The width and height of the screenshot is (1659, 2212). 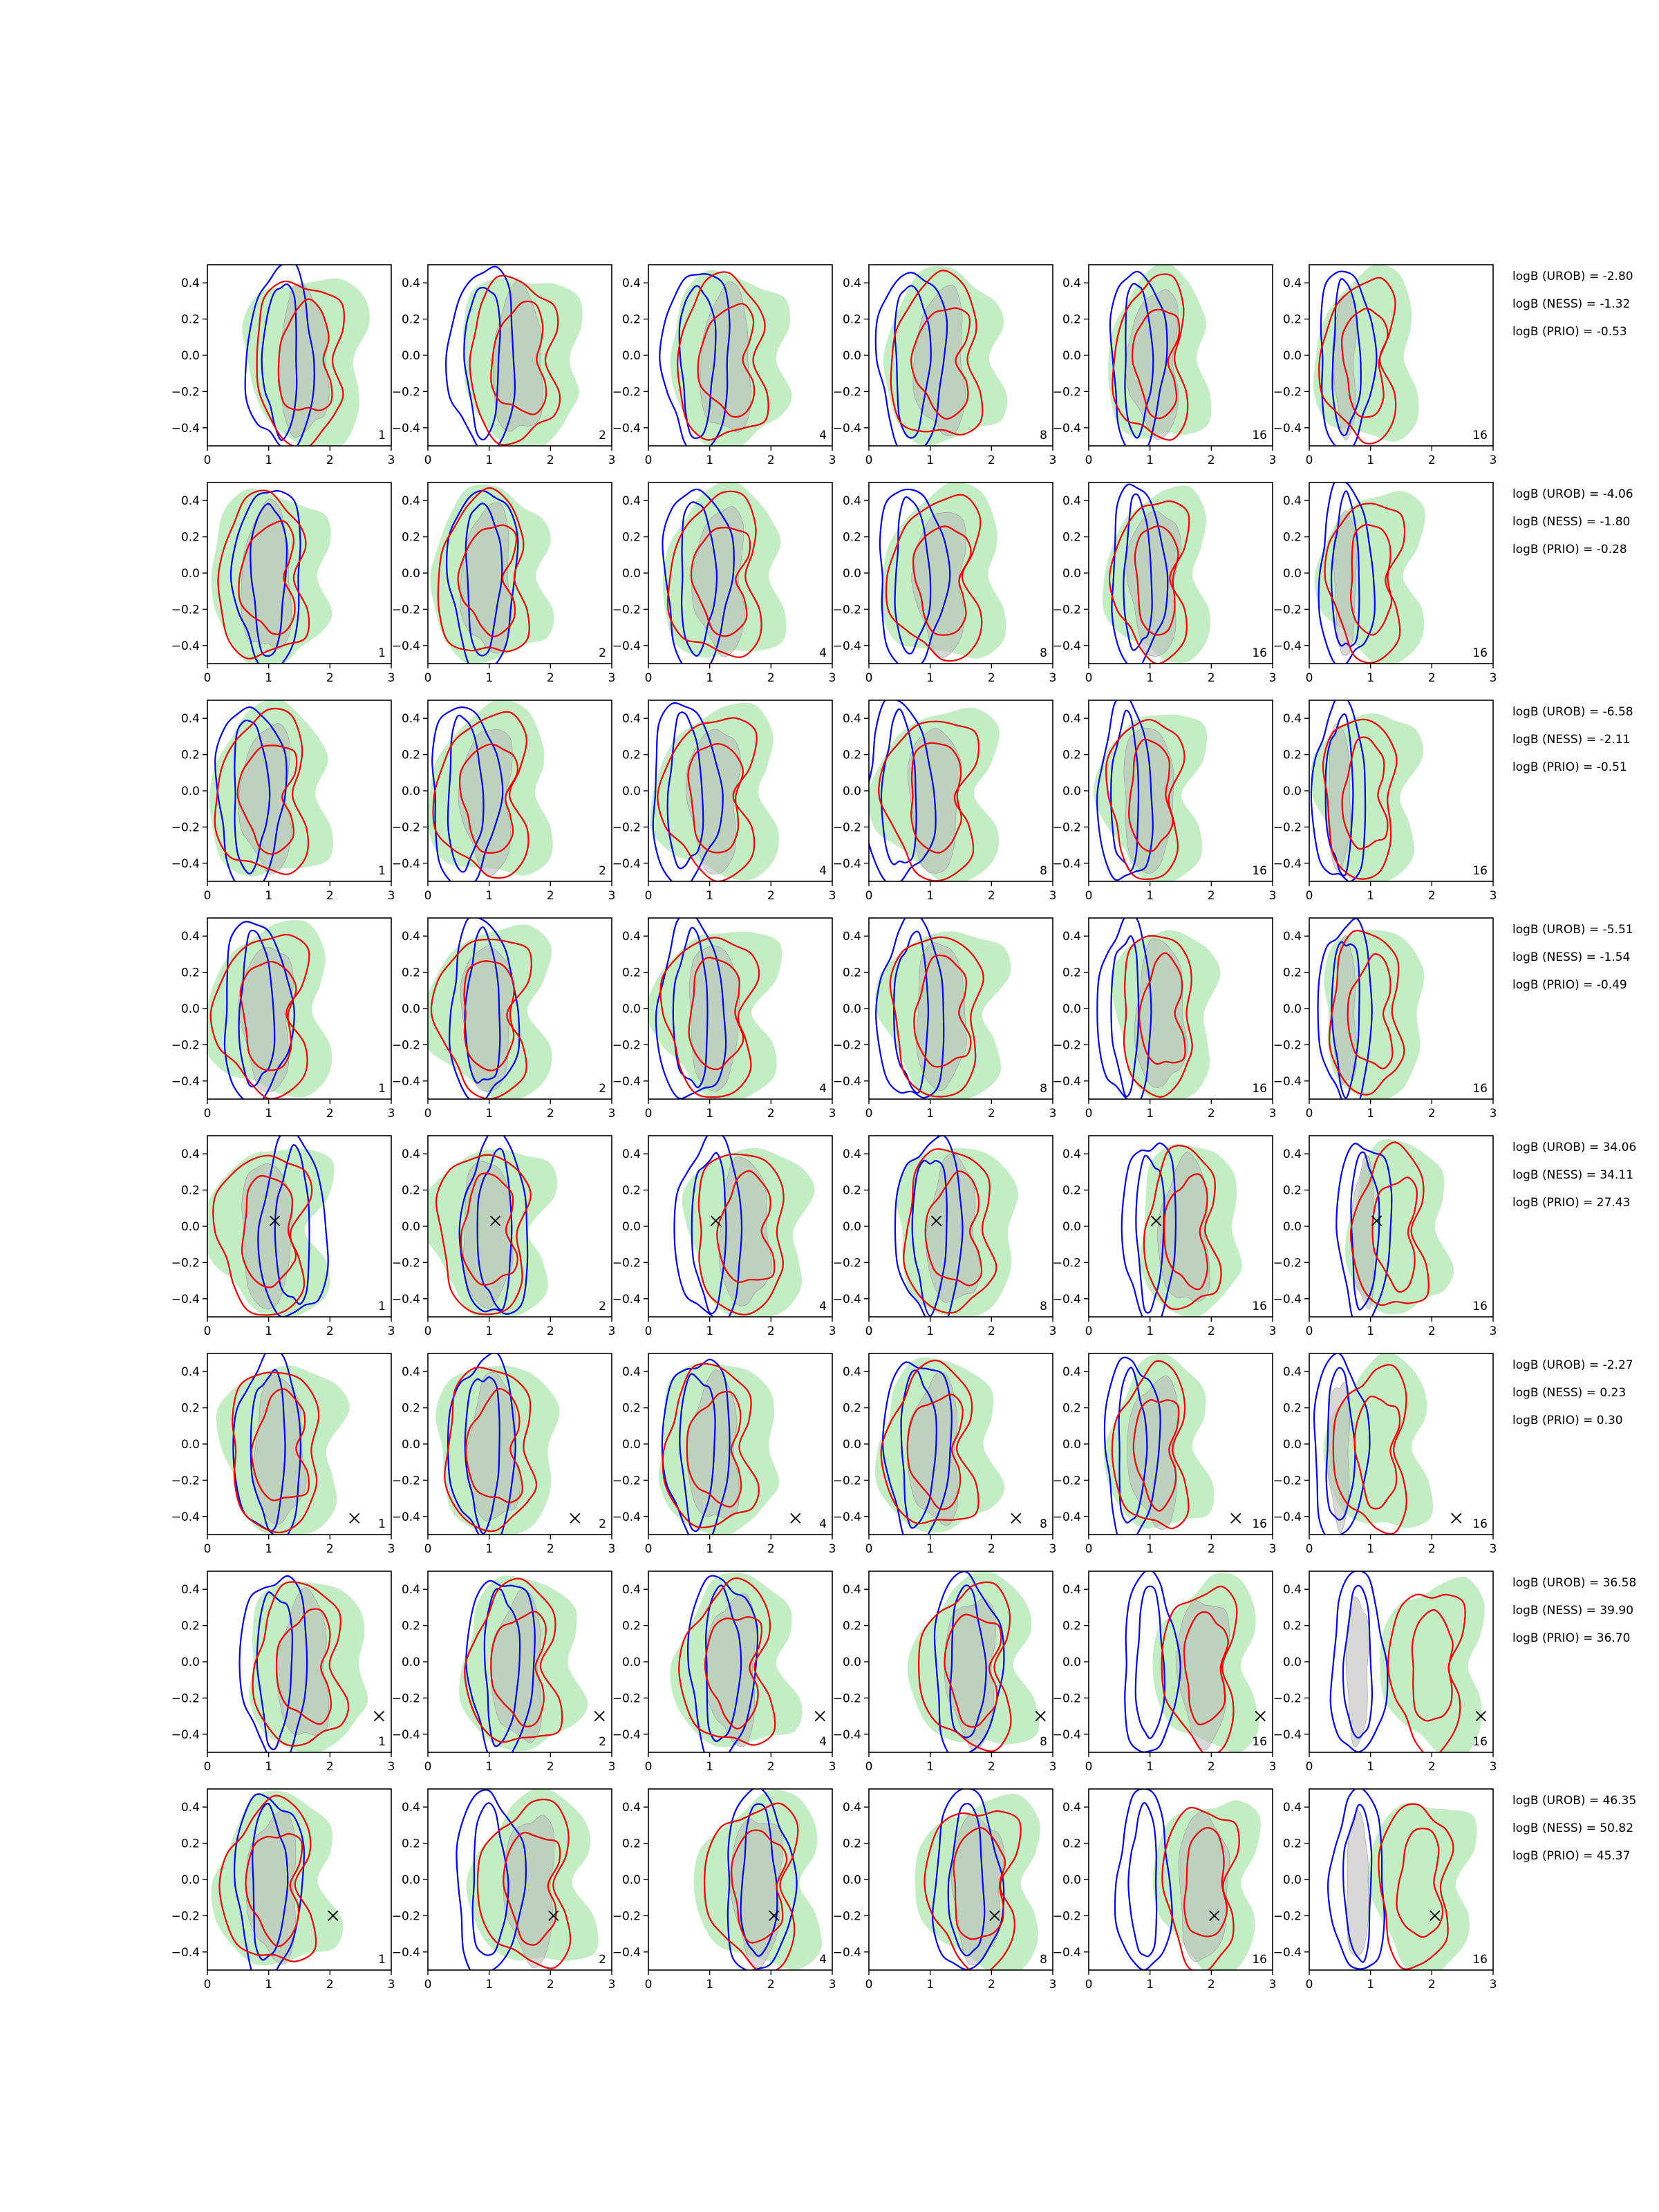 What do you see at coordinates (944, 1672) in the screenshot?
I see `panel-r7-c4: 0 1 2 3 0.4 0.2 0.0 −0.2 −0.4 8` at bounding box center [944, 1672].